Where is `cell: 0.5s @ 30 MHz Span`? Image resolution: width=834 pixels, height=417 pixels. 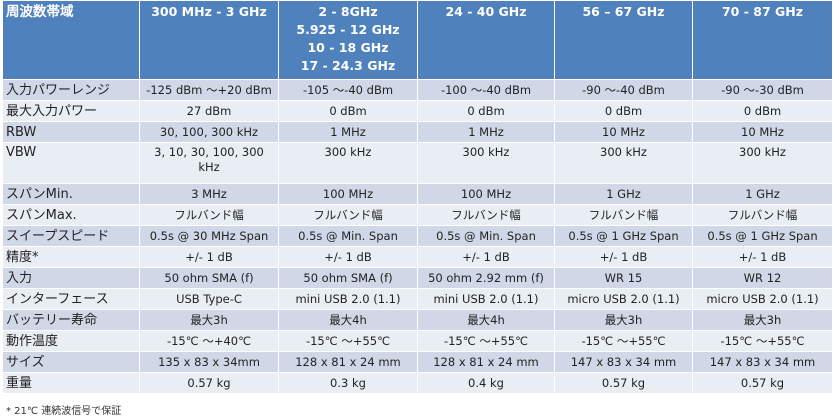
cell: 0.5s @ 30 MHz Span is located at coordinates (209, 236).